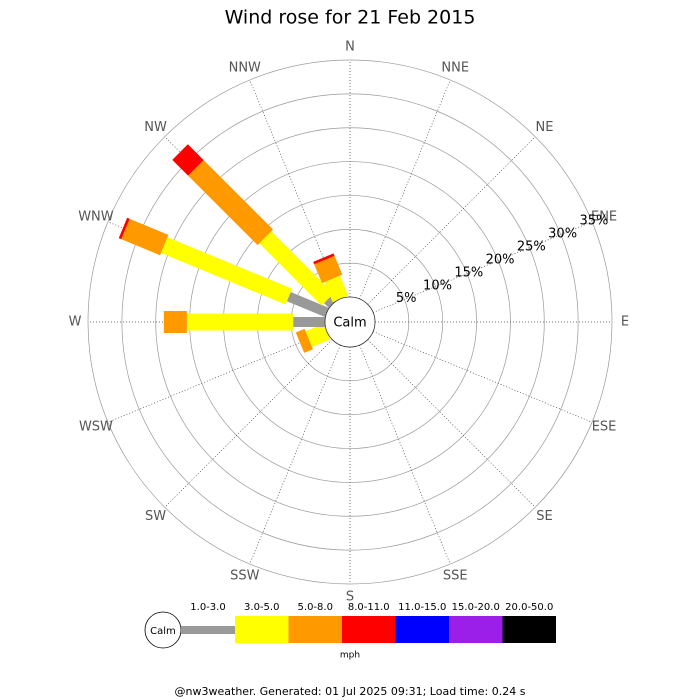 This screenshot has width=700, height=700. Describe the element at coordinates (245, 576) in the screenshot. I see `direction-label: SSW` at that location.